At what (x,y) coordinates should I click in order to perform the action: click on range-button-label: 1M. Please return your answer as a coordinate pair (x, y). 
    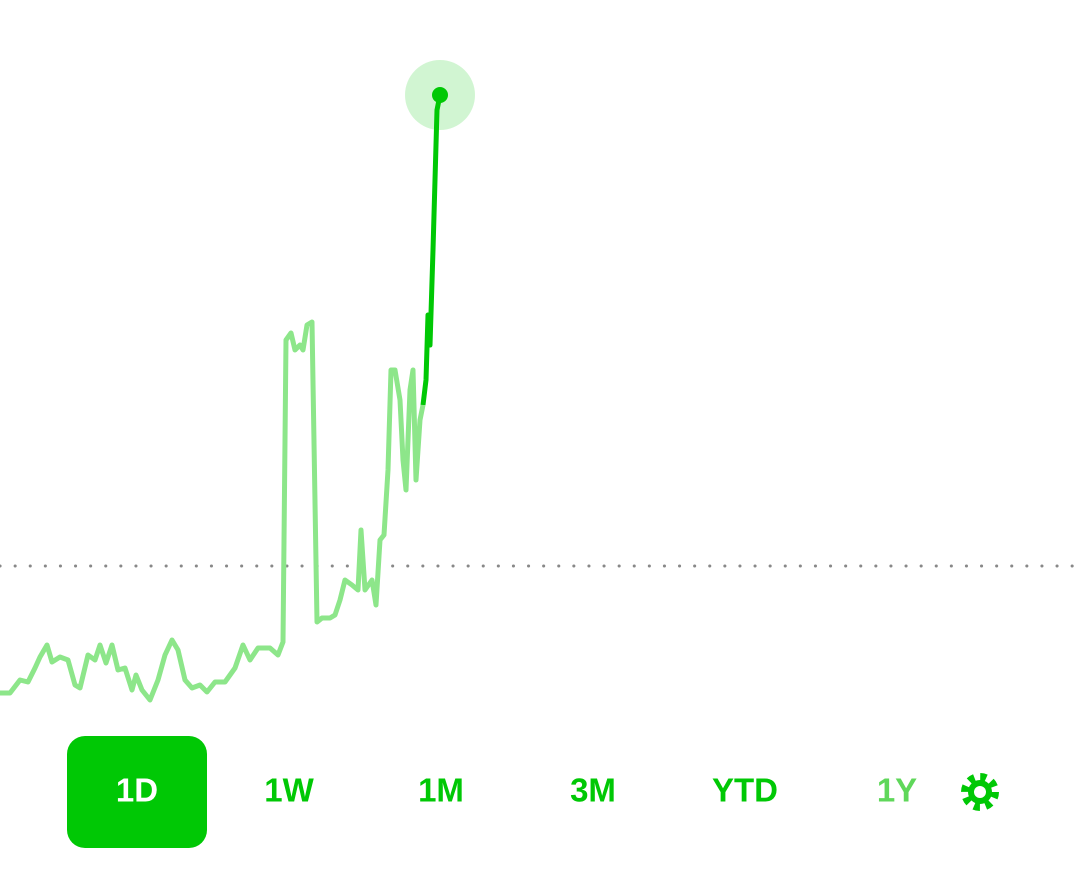
    Looking at the image, I should click on (441, 790).